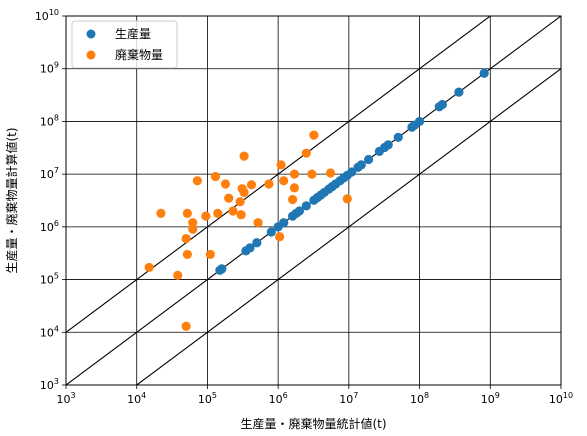 This screenshot has width=587, height=436. I want to click on y-axis-ticks: 10³ 10⁴ 10⁵ 10⁶ 10⁷ 10⁸ 10⁹ 10¹⁰, so click(50, 200).